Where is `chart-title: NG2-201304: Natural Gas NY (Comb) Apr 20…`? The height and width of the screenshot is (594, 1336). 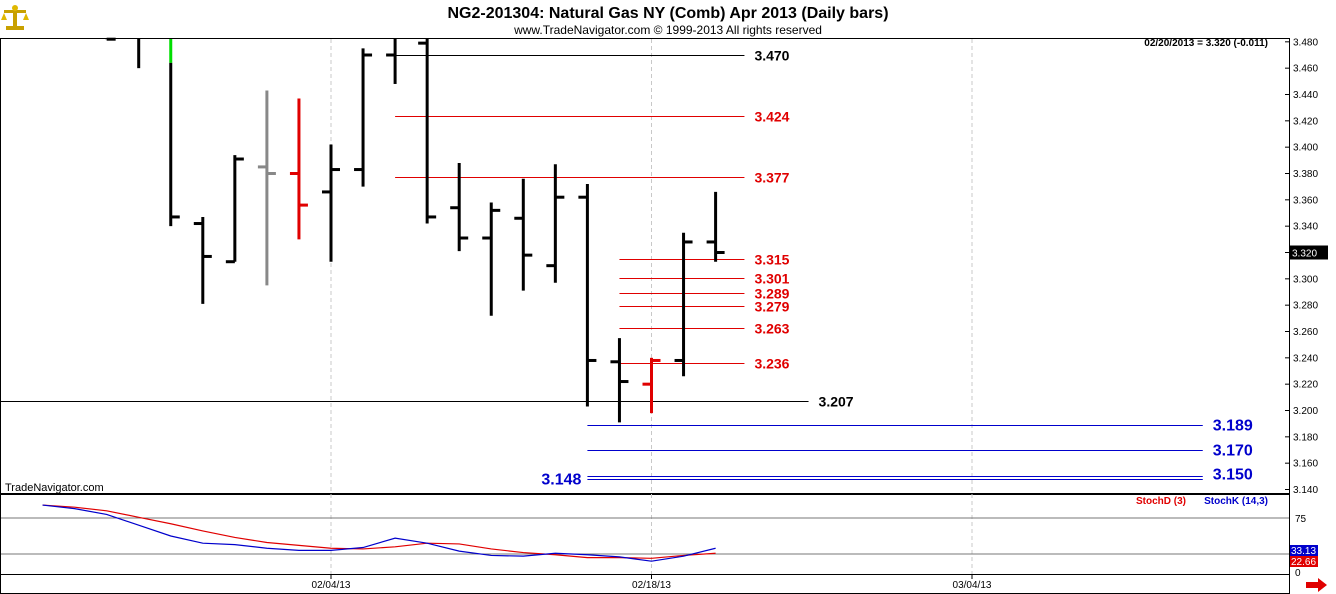
chart-title: NG2-201304: Natural Gas NY (Comb) Apr 20… is located at coordinates (667, 13).